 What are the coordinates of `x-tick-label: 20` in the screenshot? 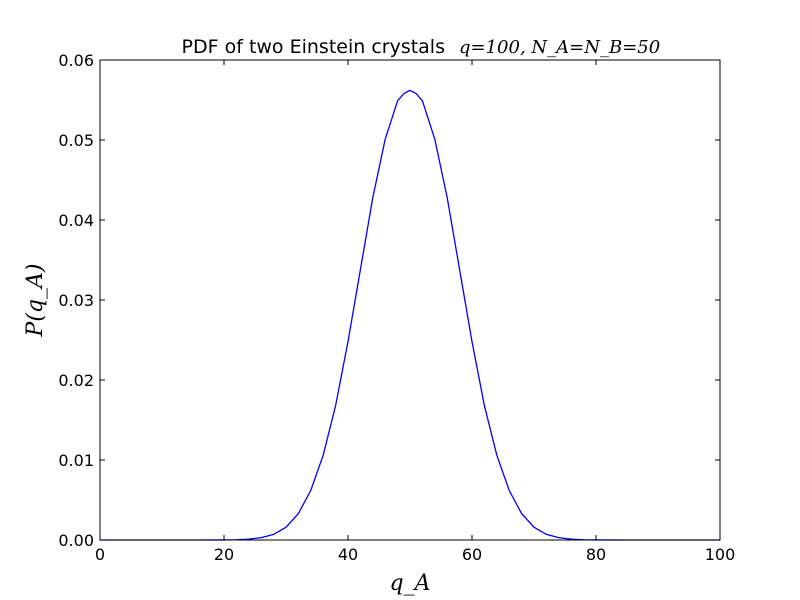 It's located at (224, 554).